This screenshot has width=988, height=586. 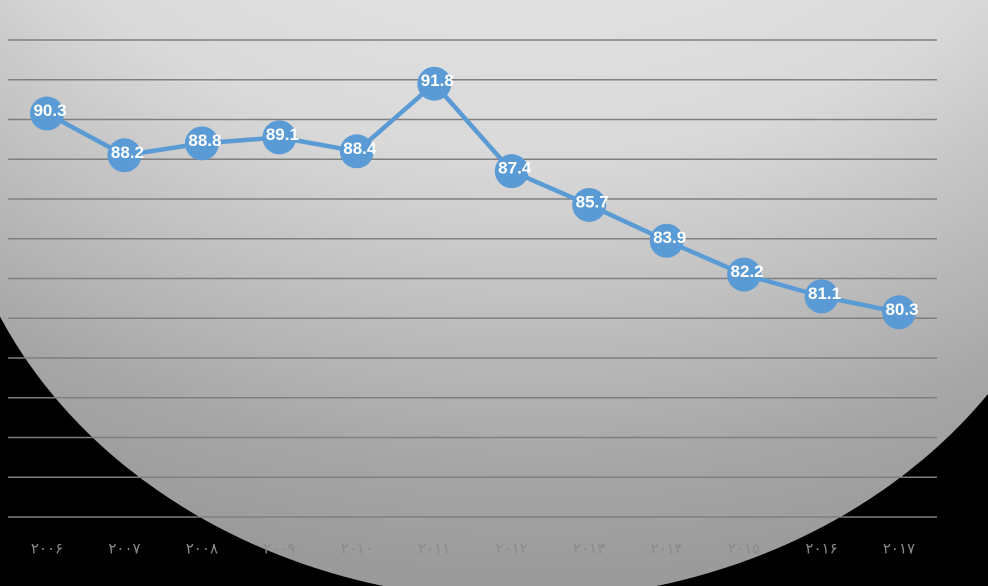 I want to click on data-label: 80.3, so click(x=901, y=309).